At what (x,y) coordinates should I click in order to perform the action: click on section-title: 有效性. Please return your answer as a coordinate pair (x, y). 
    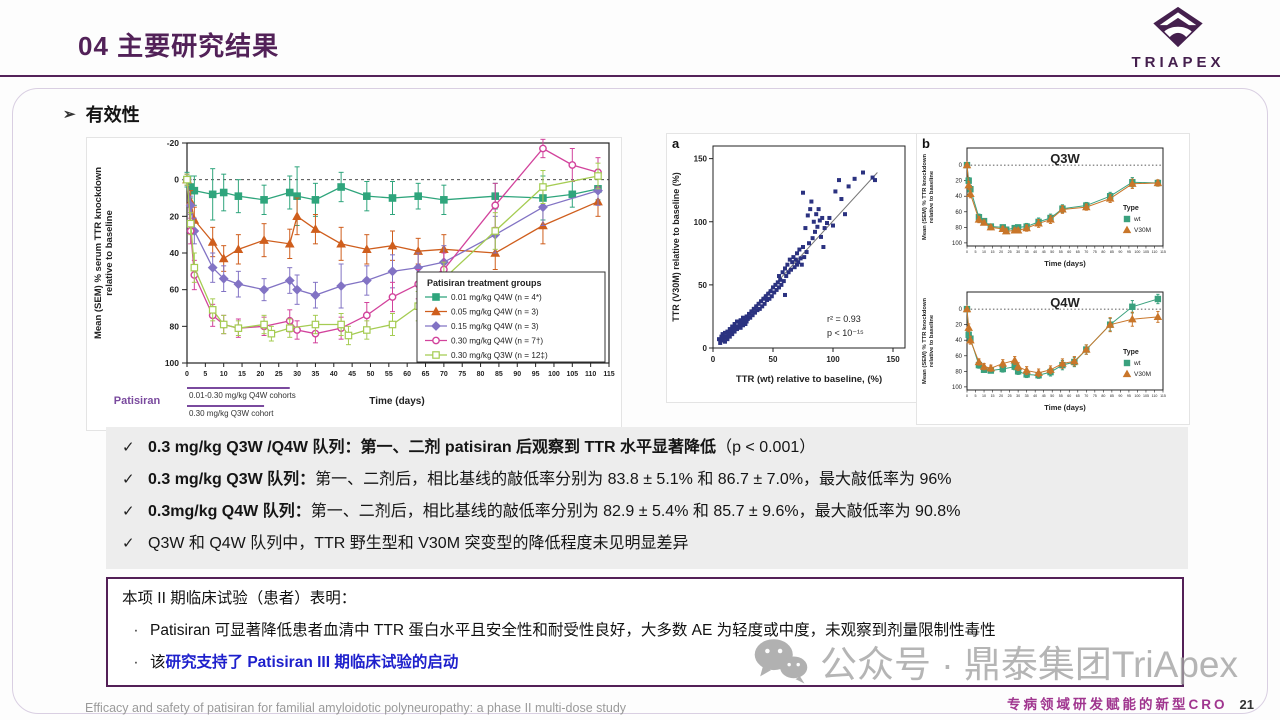
    Looking at the image, I should click on (112, 115).